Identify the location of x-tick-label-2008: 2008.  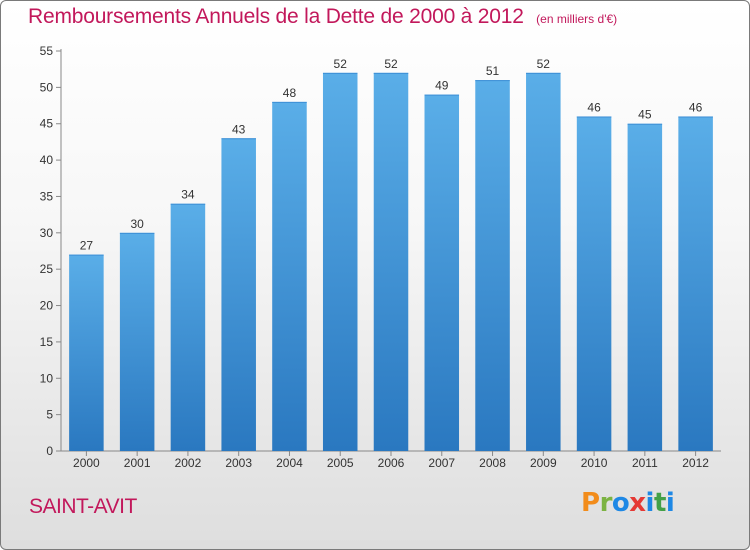
(492, 463).